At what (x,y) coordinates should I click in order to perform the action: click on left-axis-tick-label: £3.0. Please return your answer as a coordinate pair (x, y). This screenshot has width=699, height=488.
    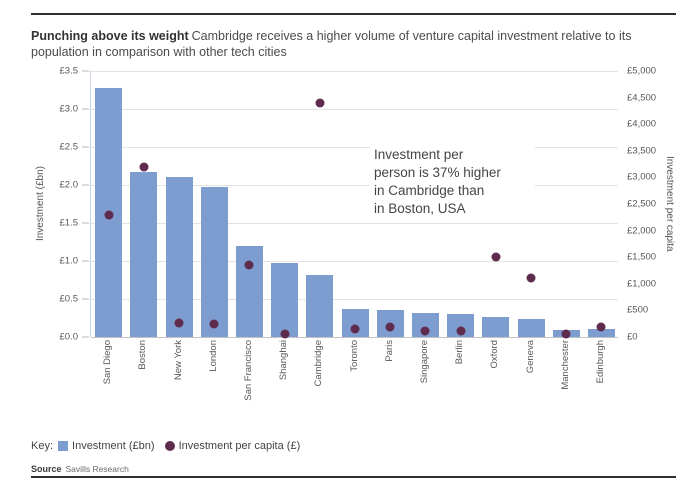
    Looking at the image, I should click on (74, 109).